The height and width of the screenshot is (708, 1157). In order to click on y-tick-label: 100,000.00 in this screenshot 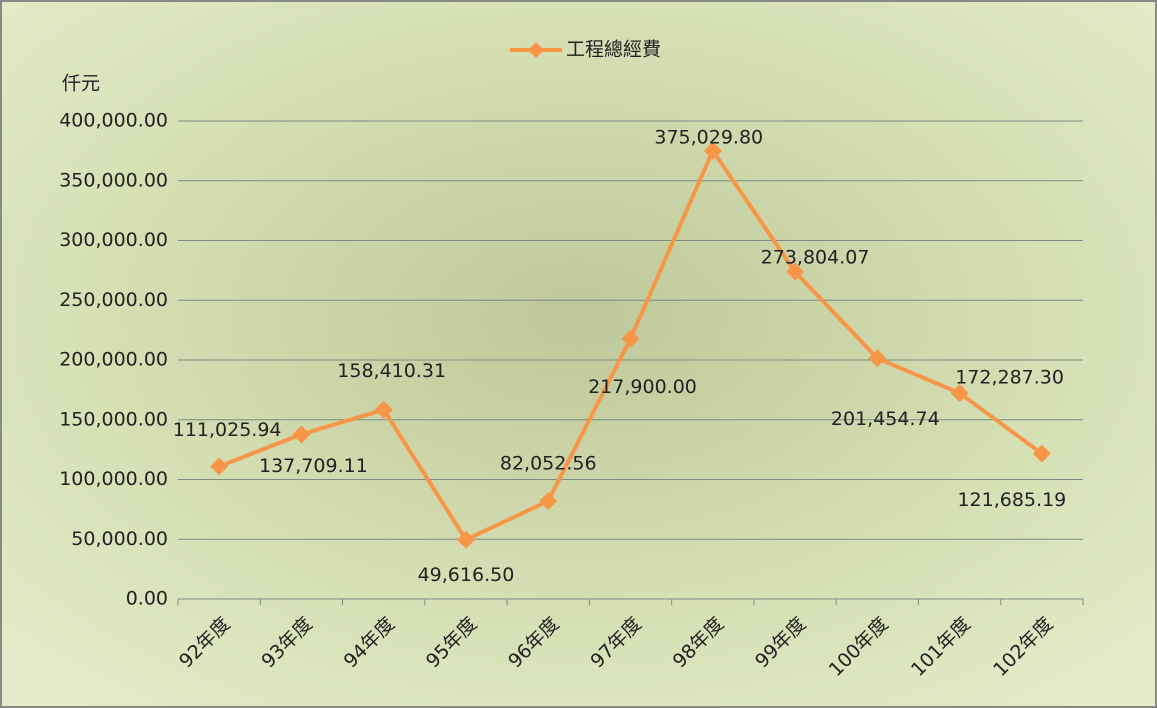, I will do `click(113, 479)`.